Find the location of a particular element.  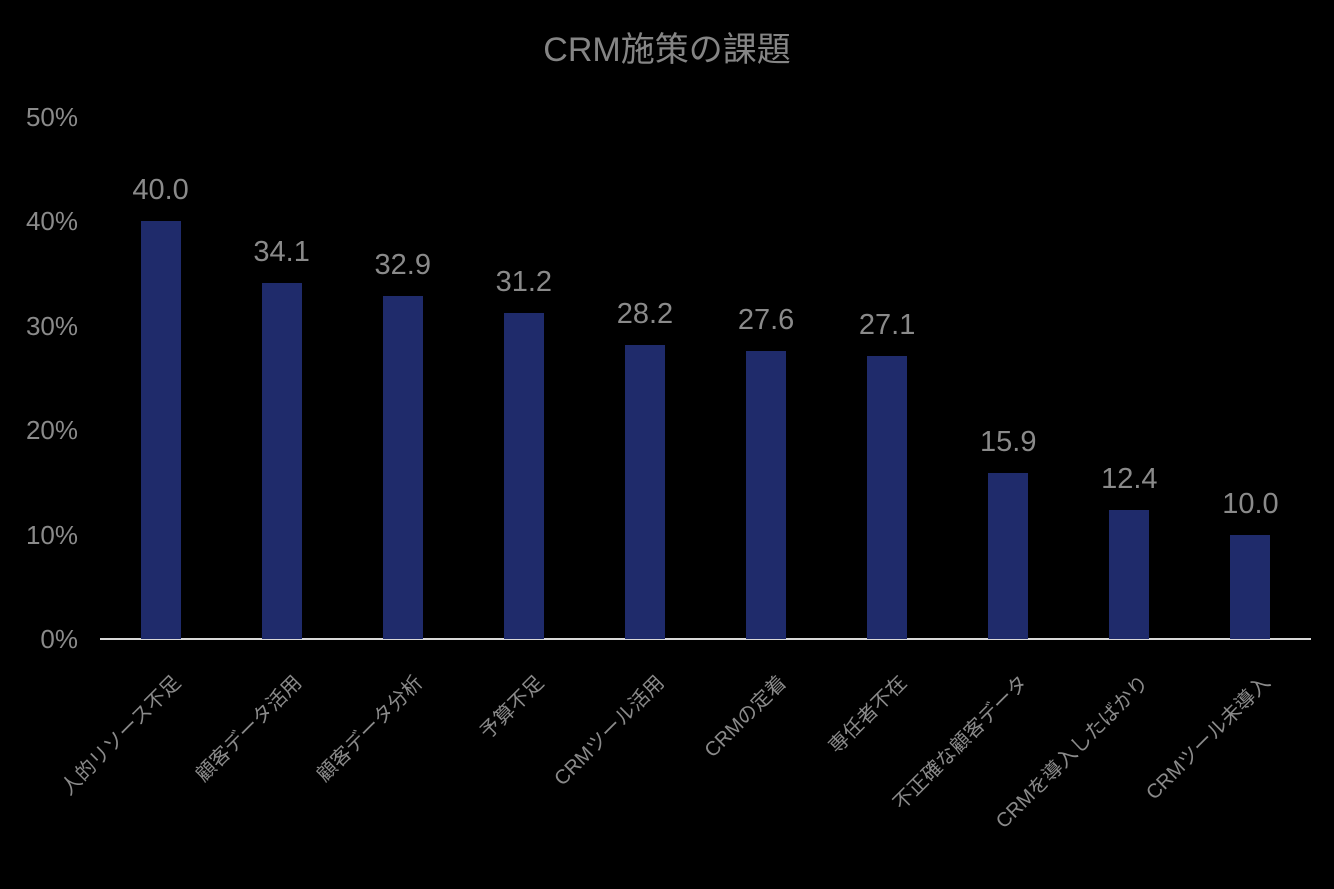

bar-value-label: 31.2 is located at coordinates (524, 282).